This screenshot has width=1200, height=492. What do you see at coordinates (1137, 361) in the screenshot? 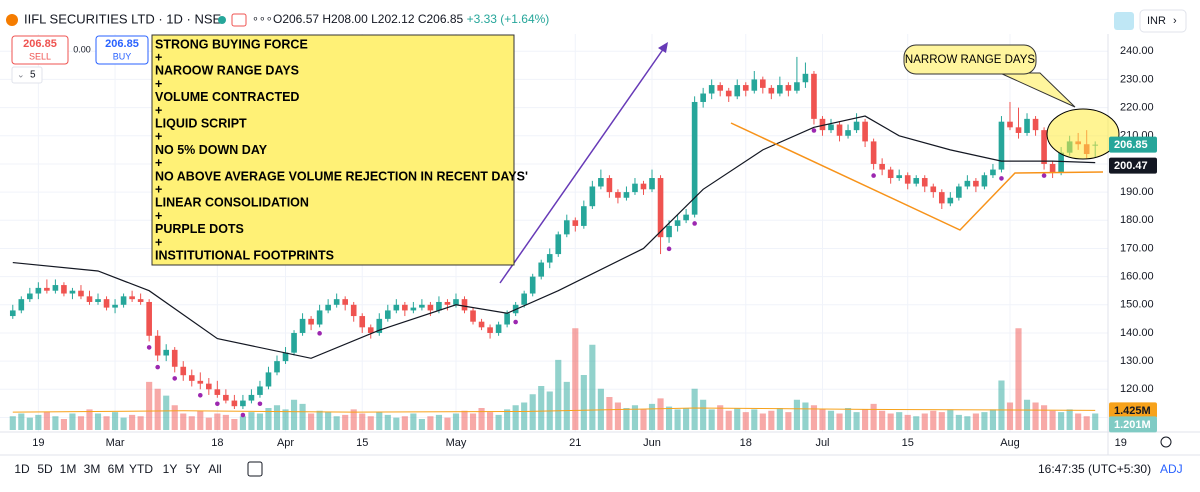
I see `y-tick-label: 130.00` at bounding box center [1137, 361].